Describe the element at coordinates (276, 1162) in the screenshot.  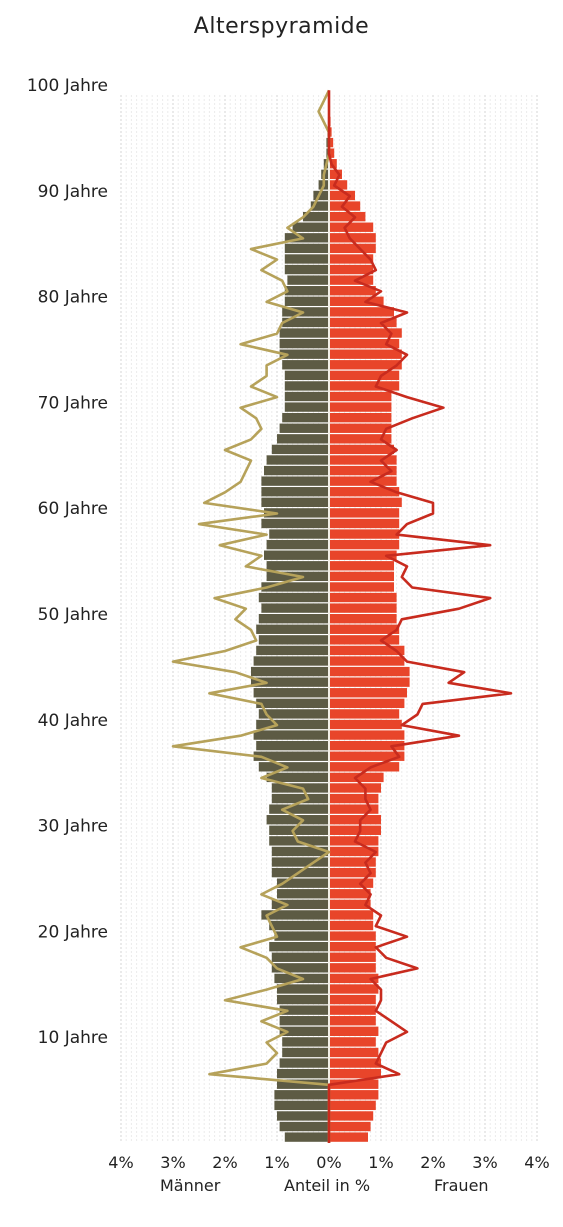
I see `x-tick-label: 1%` at that location.